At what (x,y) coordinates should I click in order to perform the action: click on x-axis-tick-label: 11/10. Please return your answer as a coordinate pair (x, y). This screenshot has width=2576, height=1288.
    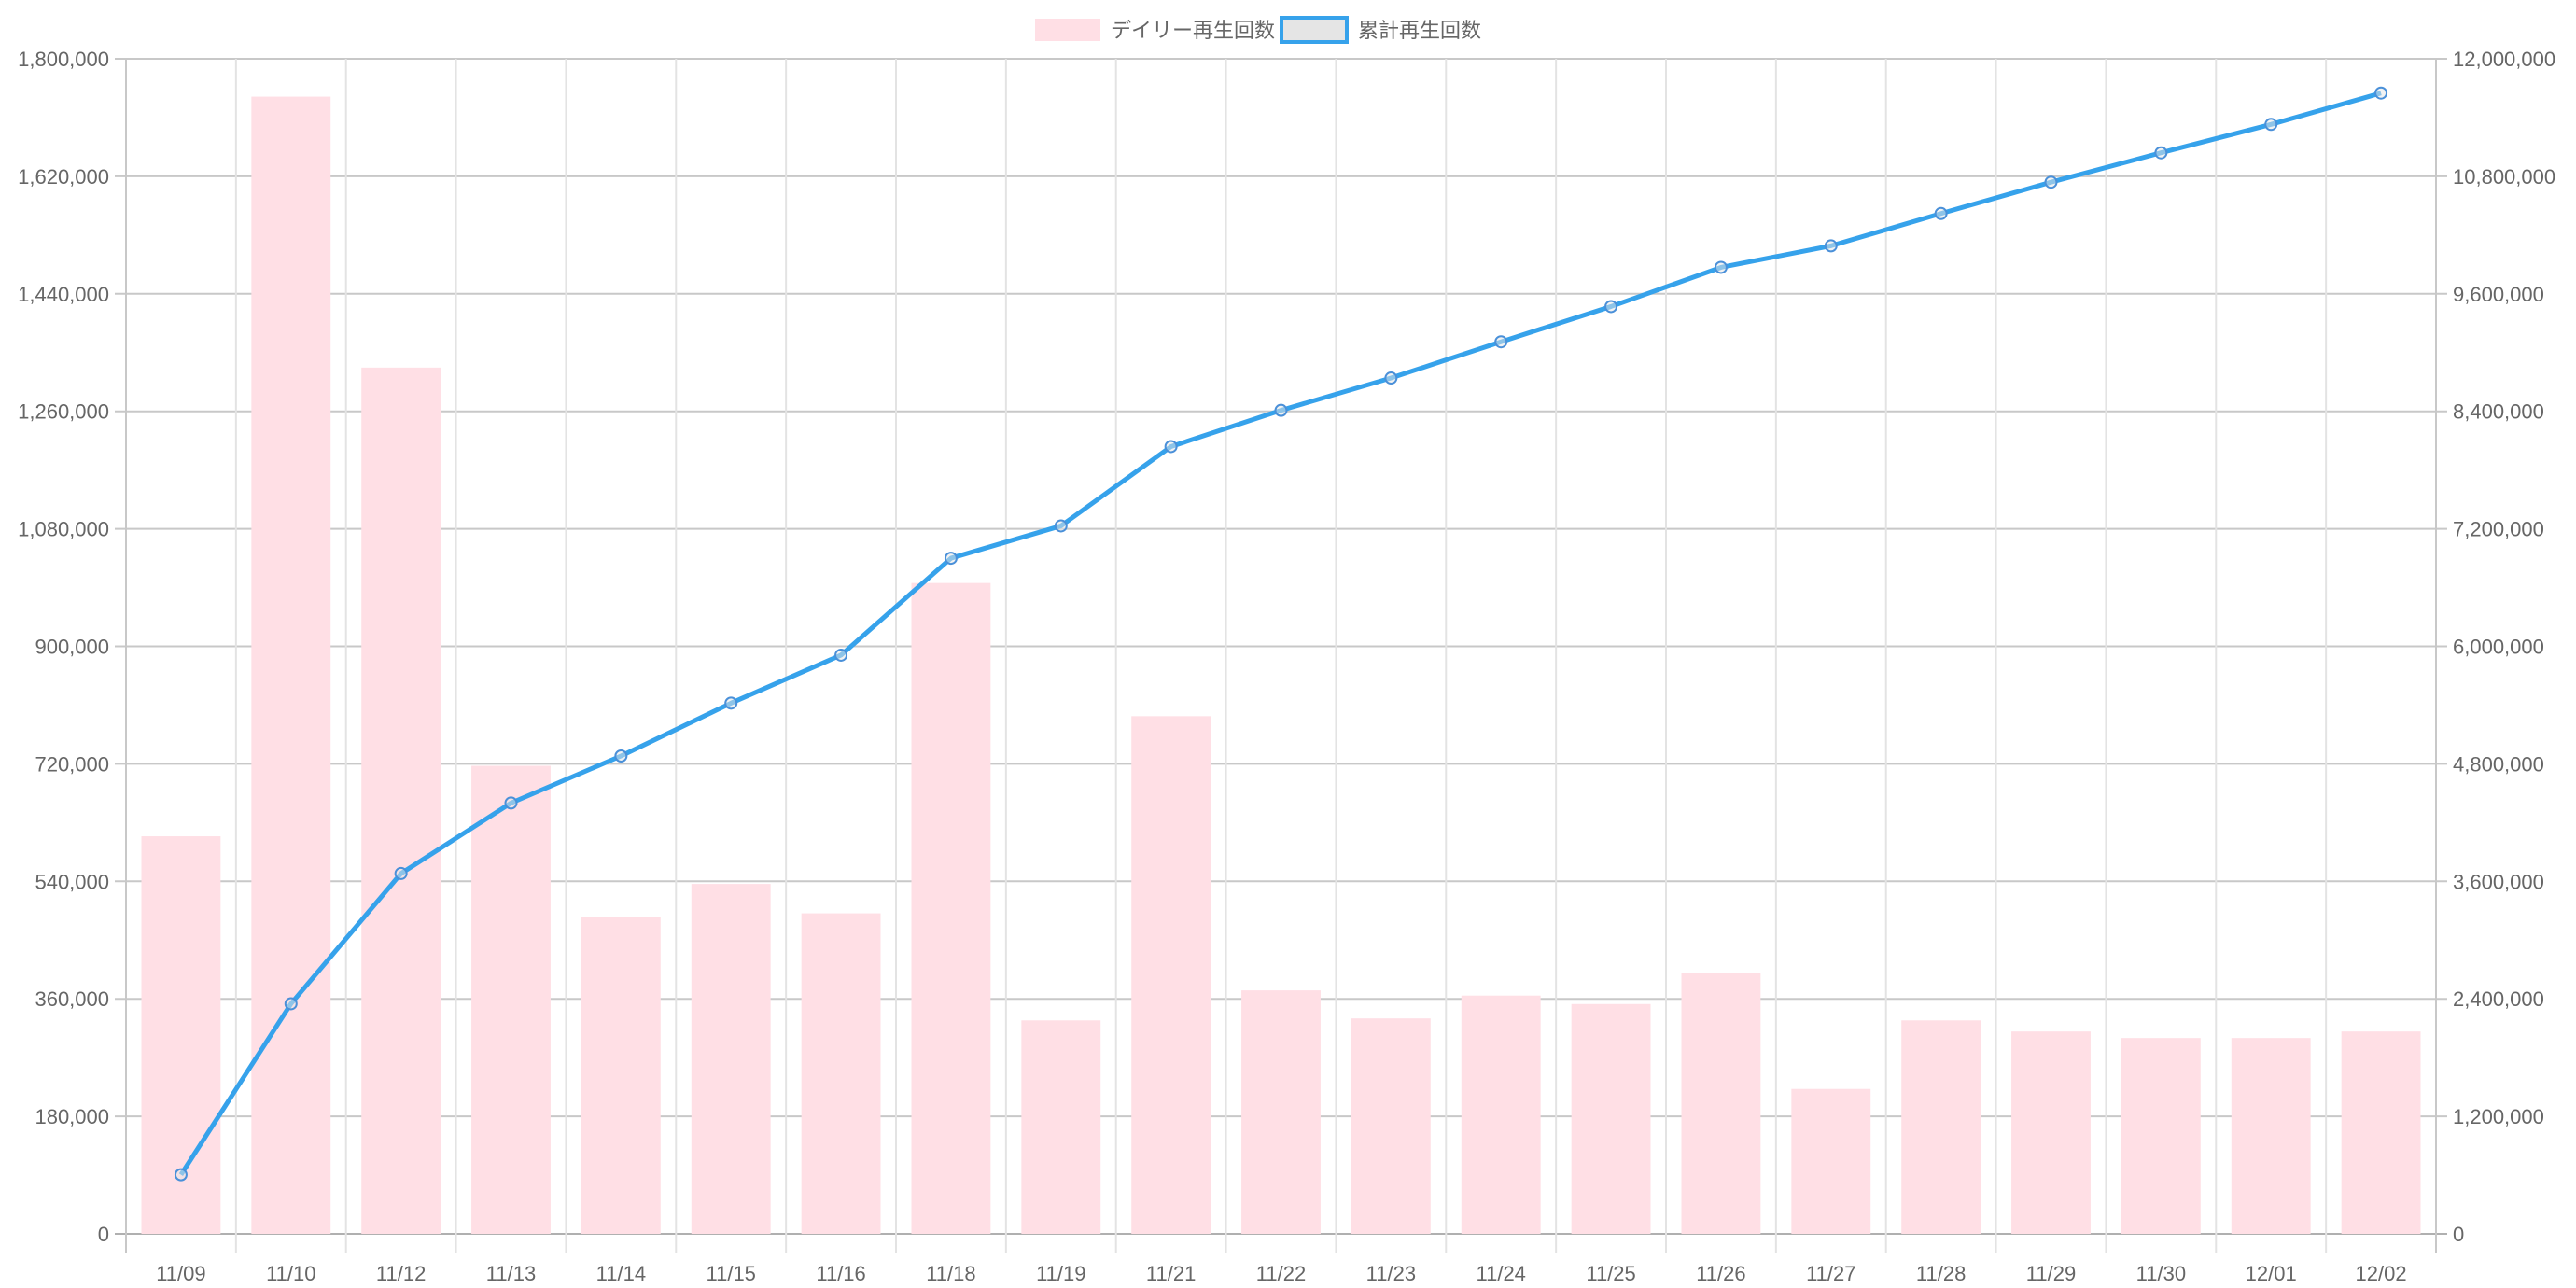
    Looking at the image, I should click on (290, 1273).